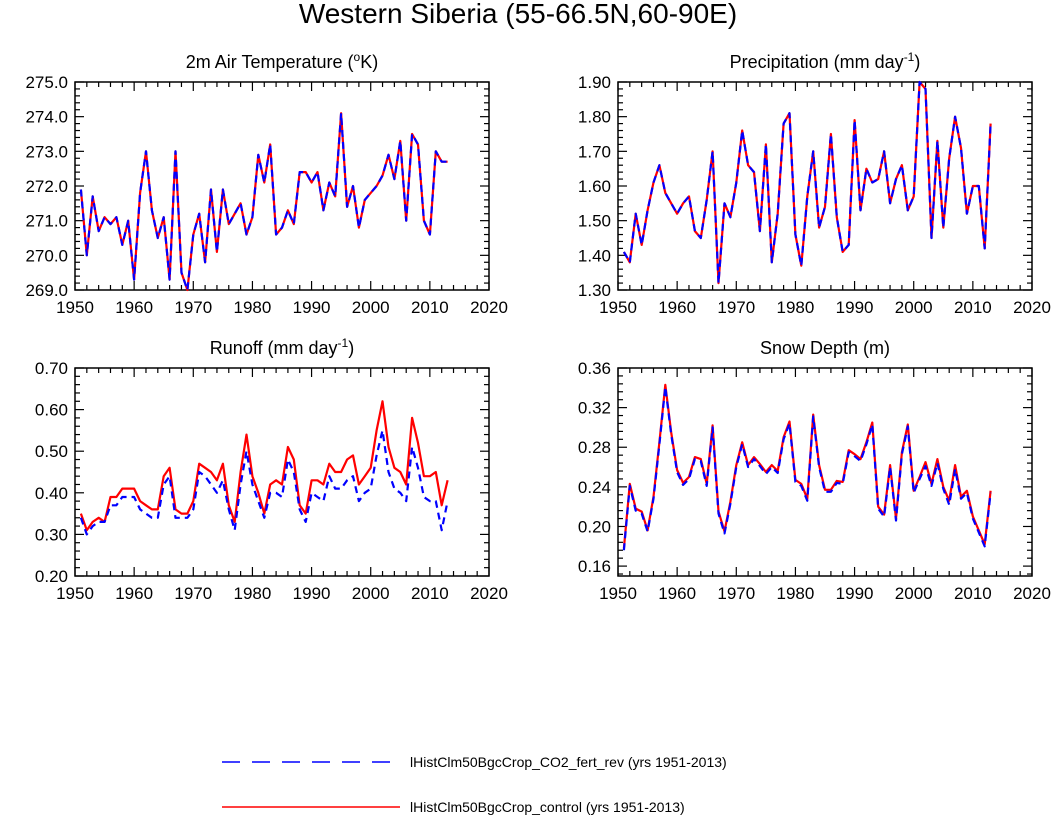  Describe the element at coordinates (46, 221) in the screenshot. I see `y-tick-label: 271.0` at that location.